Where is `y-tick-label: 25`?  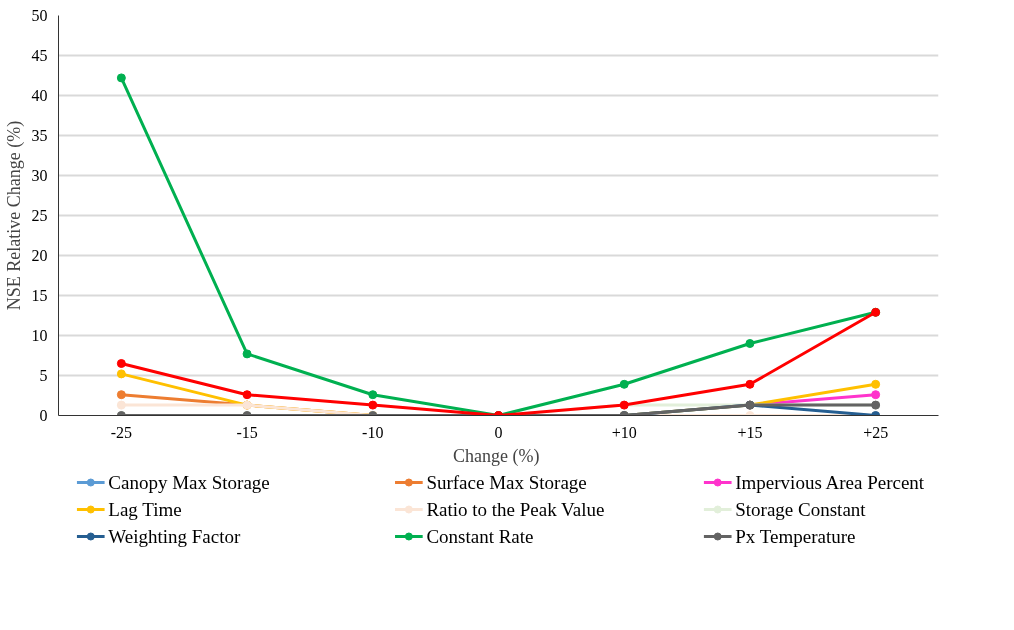
y-tick-label: 25 is located at coordinates (39, 215).